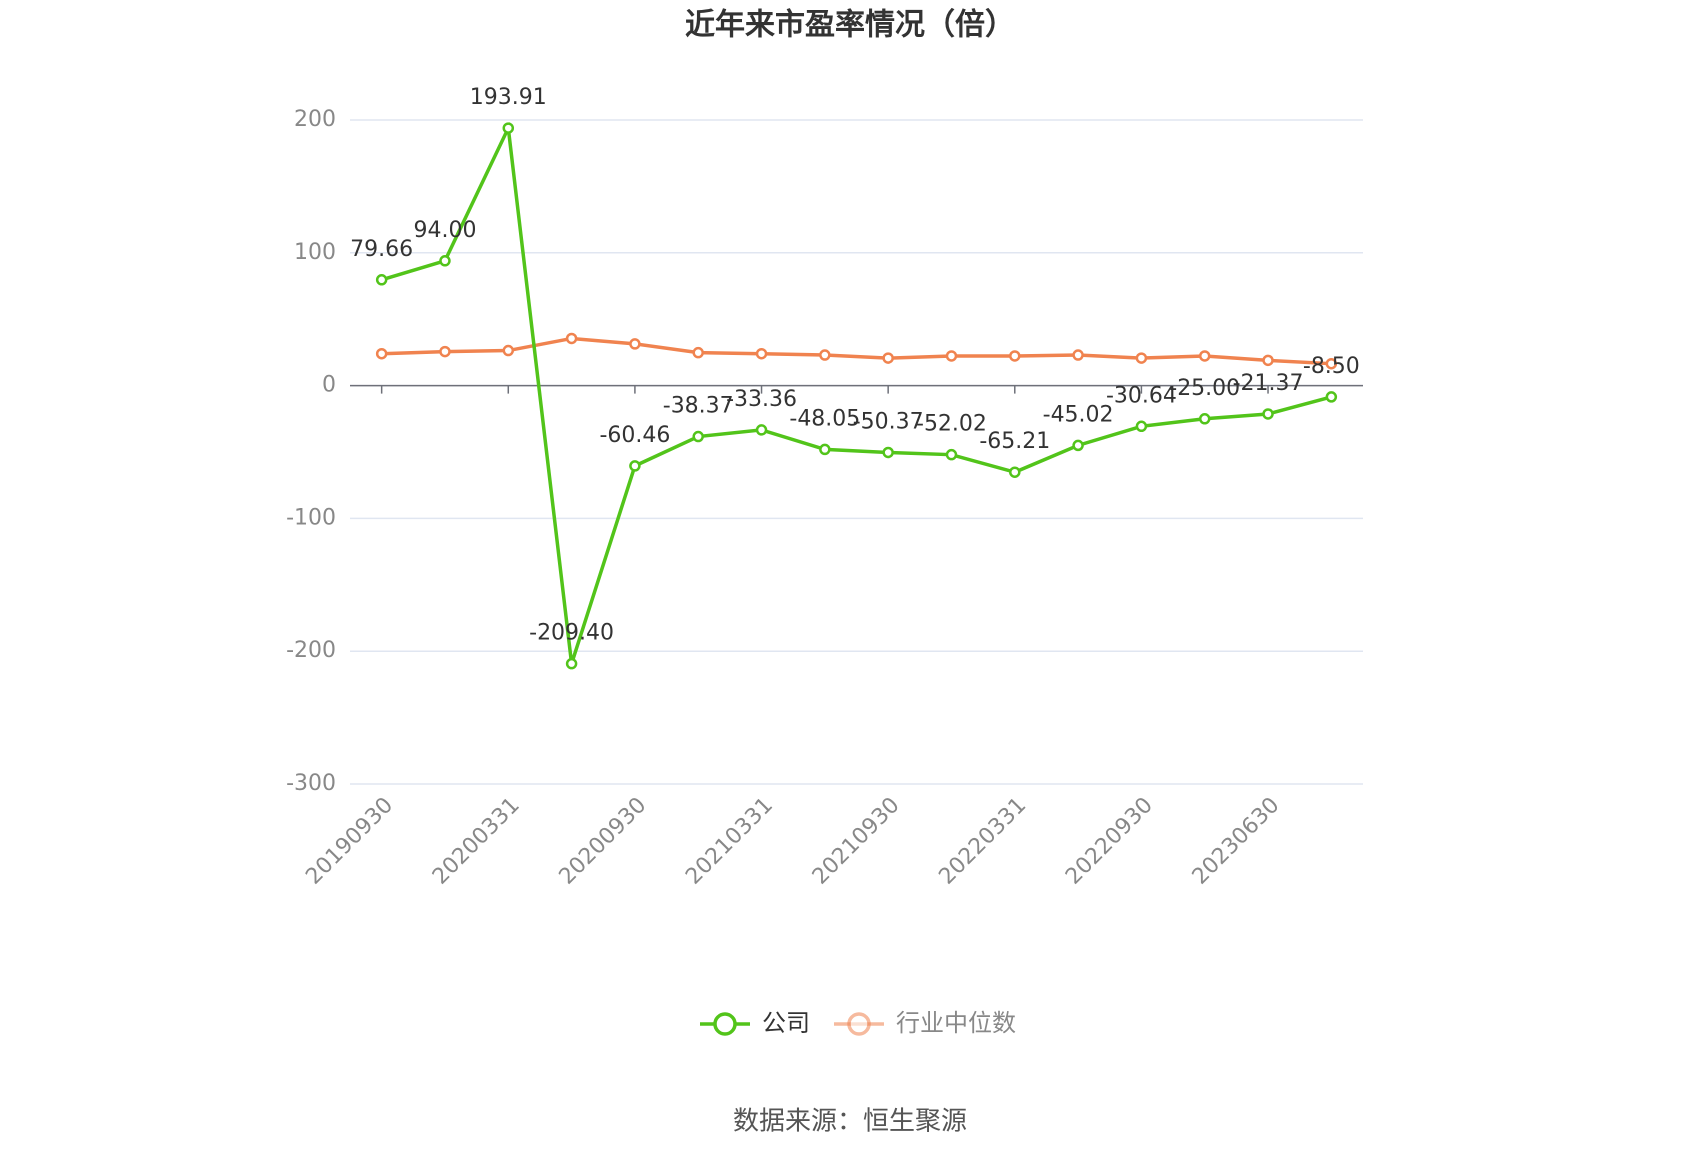 The image size is (1700, 1150). What do you see at coordinates (381, 249) in the screenshot?
I see `data-label: 79.66` at bounding box center [381, 249].